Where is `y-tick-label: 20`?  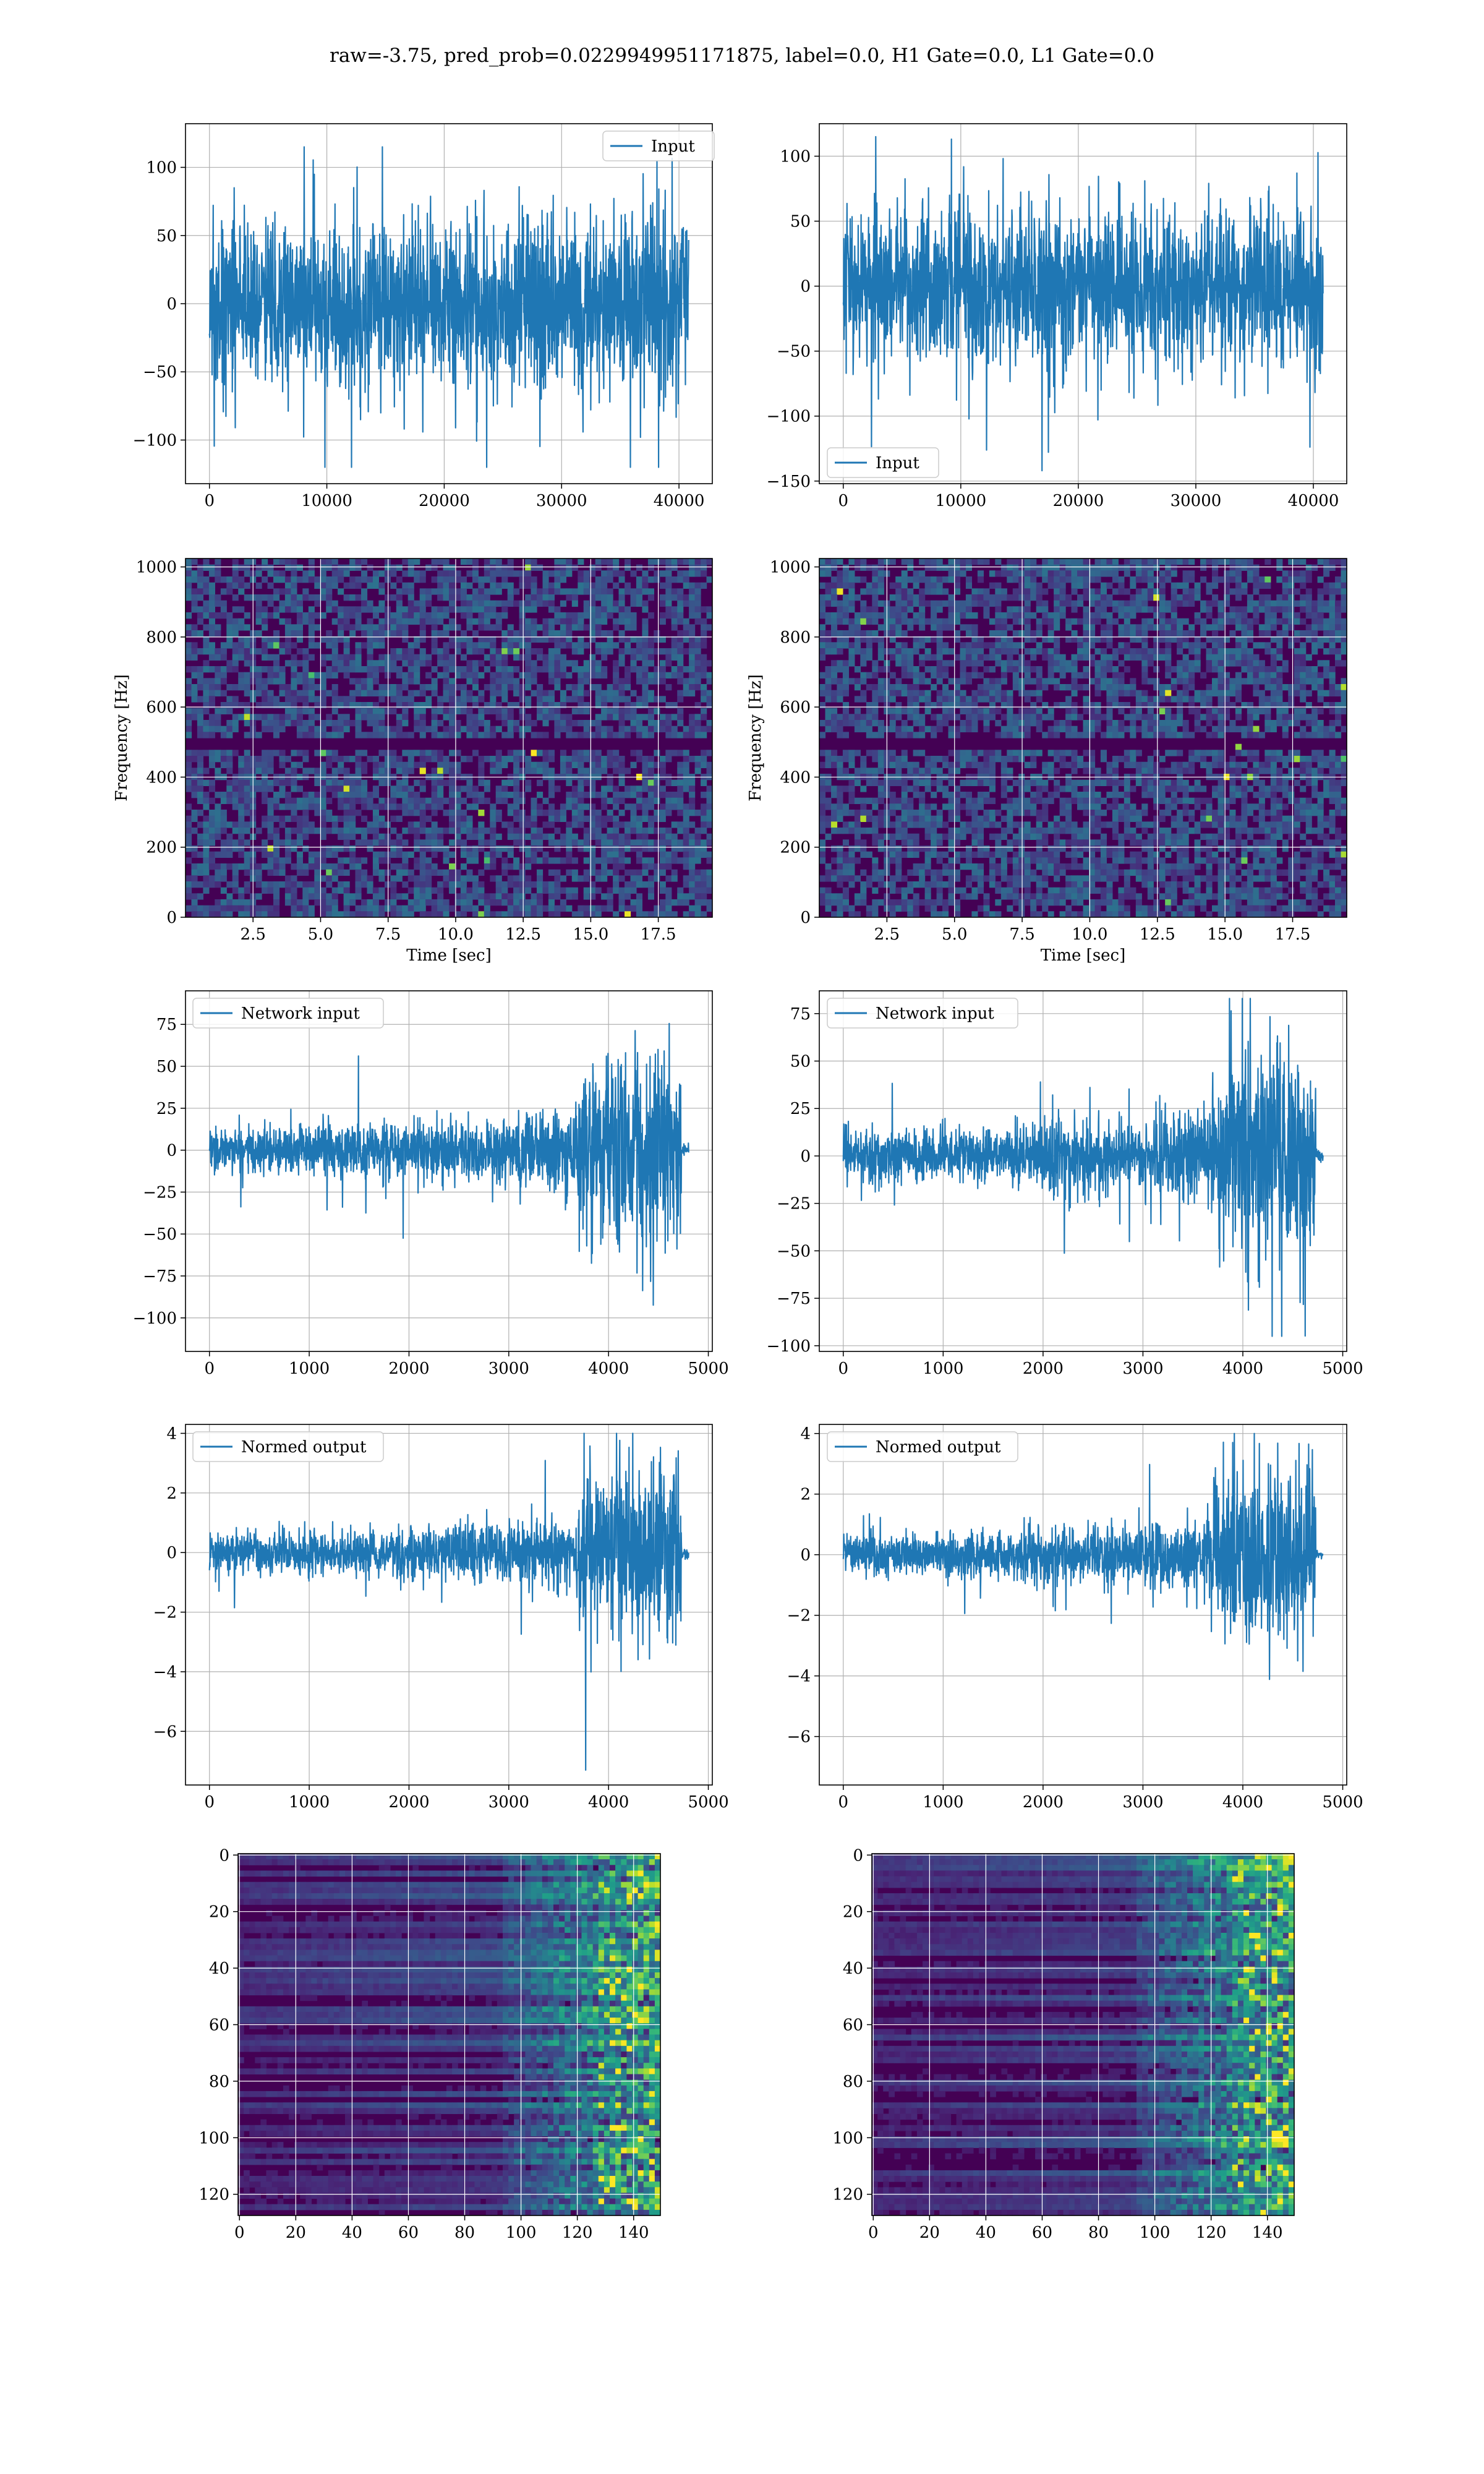
y-tick-label: 20 is located at coordinates (853, 1912).